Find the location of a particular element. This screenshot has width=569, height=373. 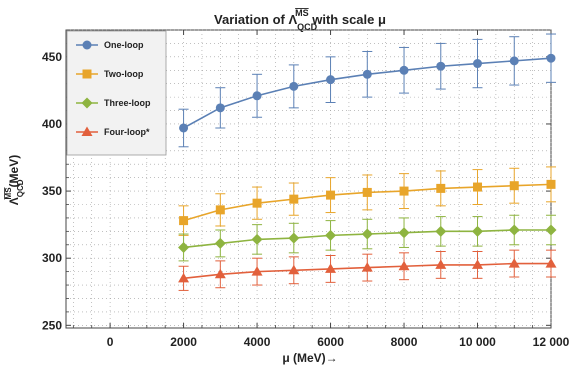

legend-label: One-loop is located at coordinates (124, 45).